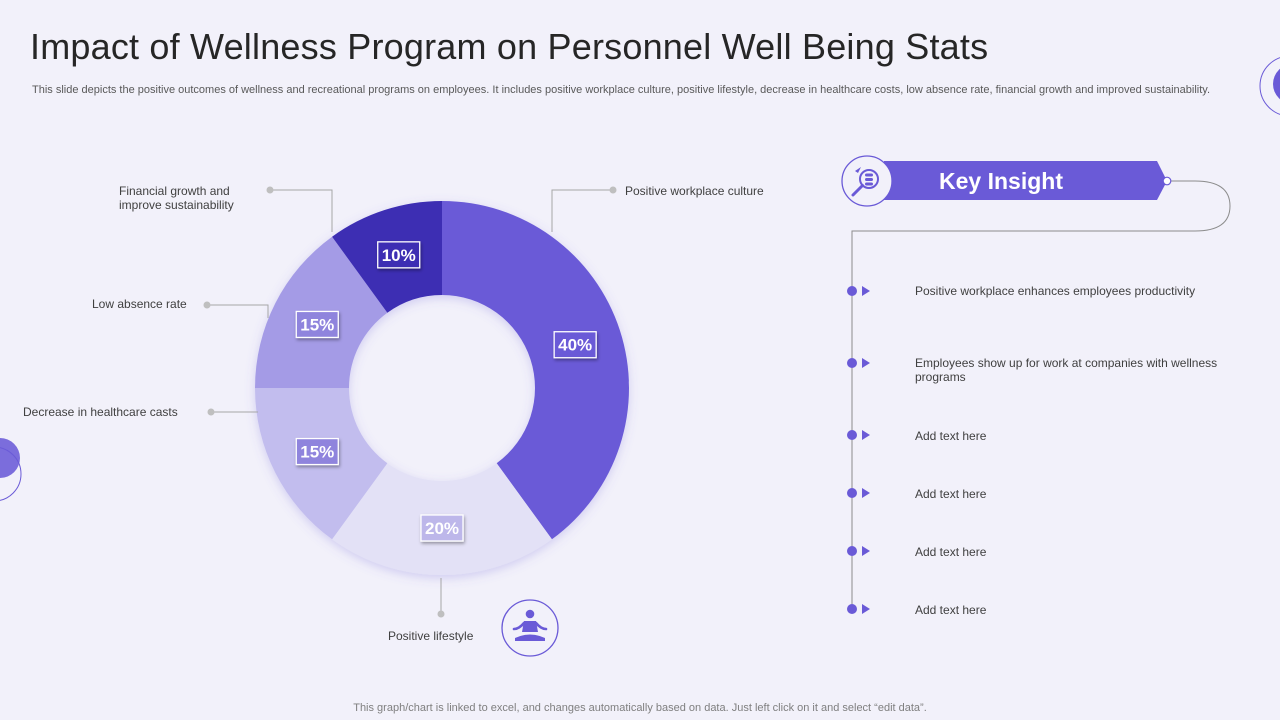 This screenshot has height=720, width=1280. I want to click on callout-dot-healthcare, so click(211, 412).